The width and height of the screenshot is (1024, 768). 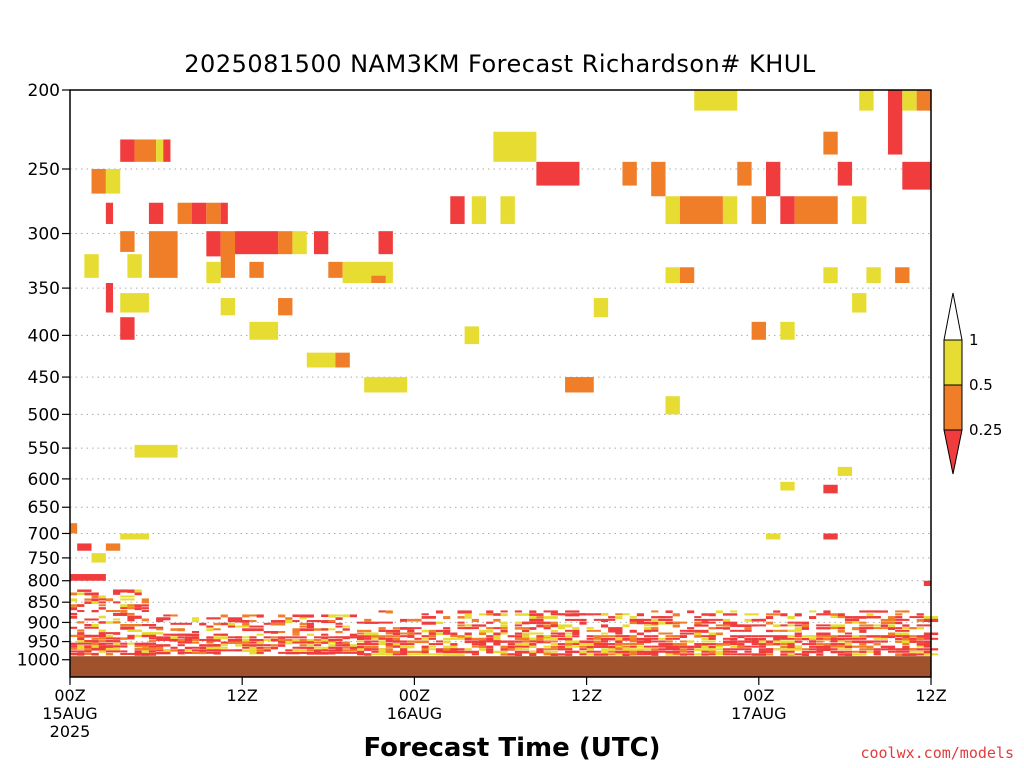 What do you see at coordinates (937, 753) in the screenshot?
I see `source-credit: coolwx.com/models` at bounding box center [937, 753].